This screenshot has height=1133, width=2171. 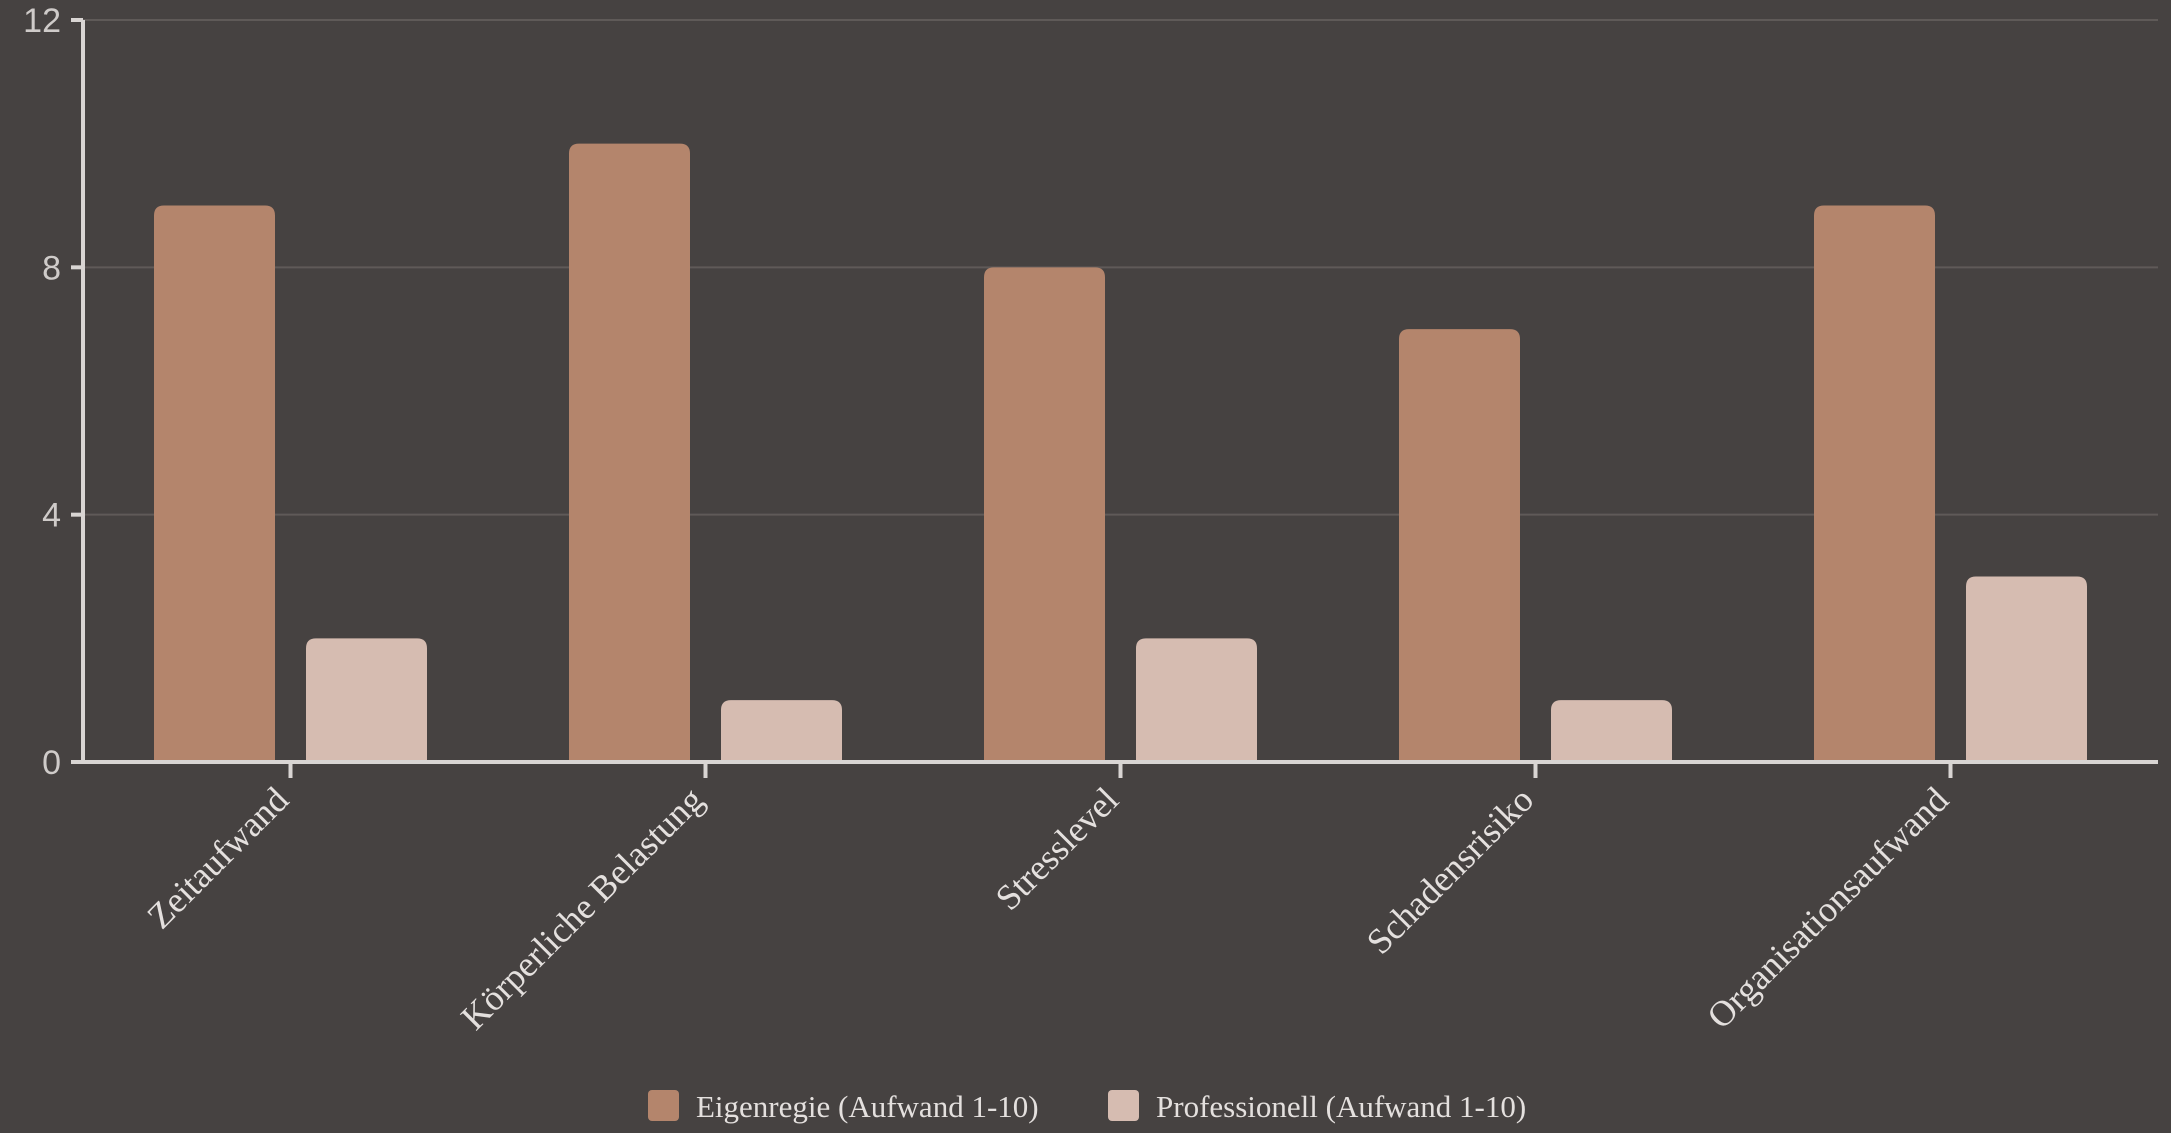 What do you see at coordinates (42, 21) in the screenshot?
I see `y-tick-label: 12` at bounding box center [42, 21].